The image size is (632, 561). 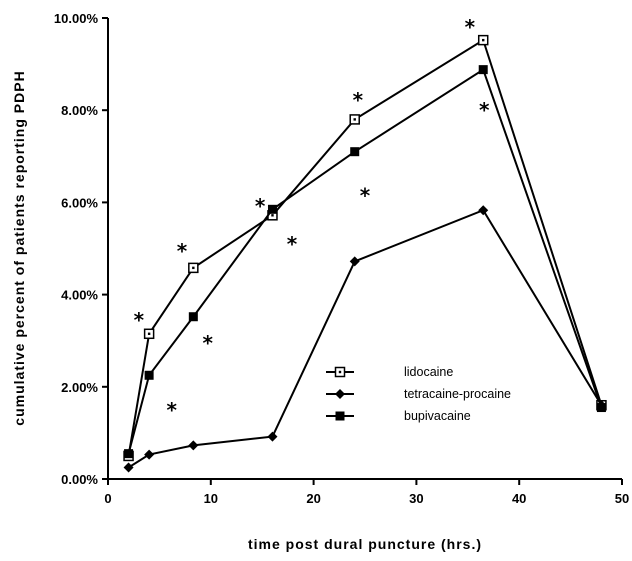 What do you see at coordinates (81, 249) in the screenshot?
I see `y-ticks: 0.00% 2.00% 4.00% 6.00% 8.00% 10.00%` at bounding box center [81, 249].